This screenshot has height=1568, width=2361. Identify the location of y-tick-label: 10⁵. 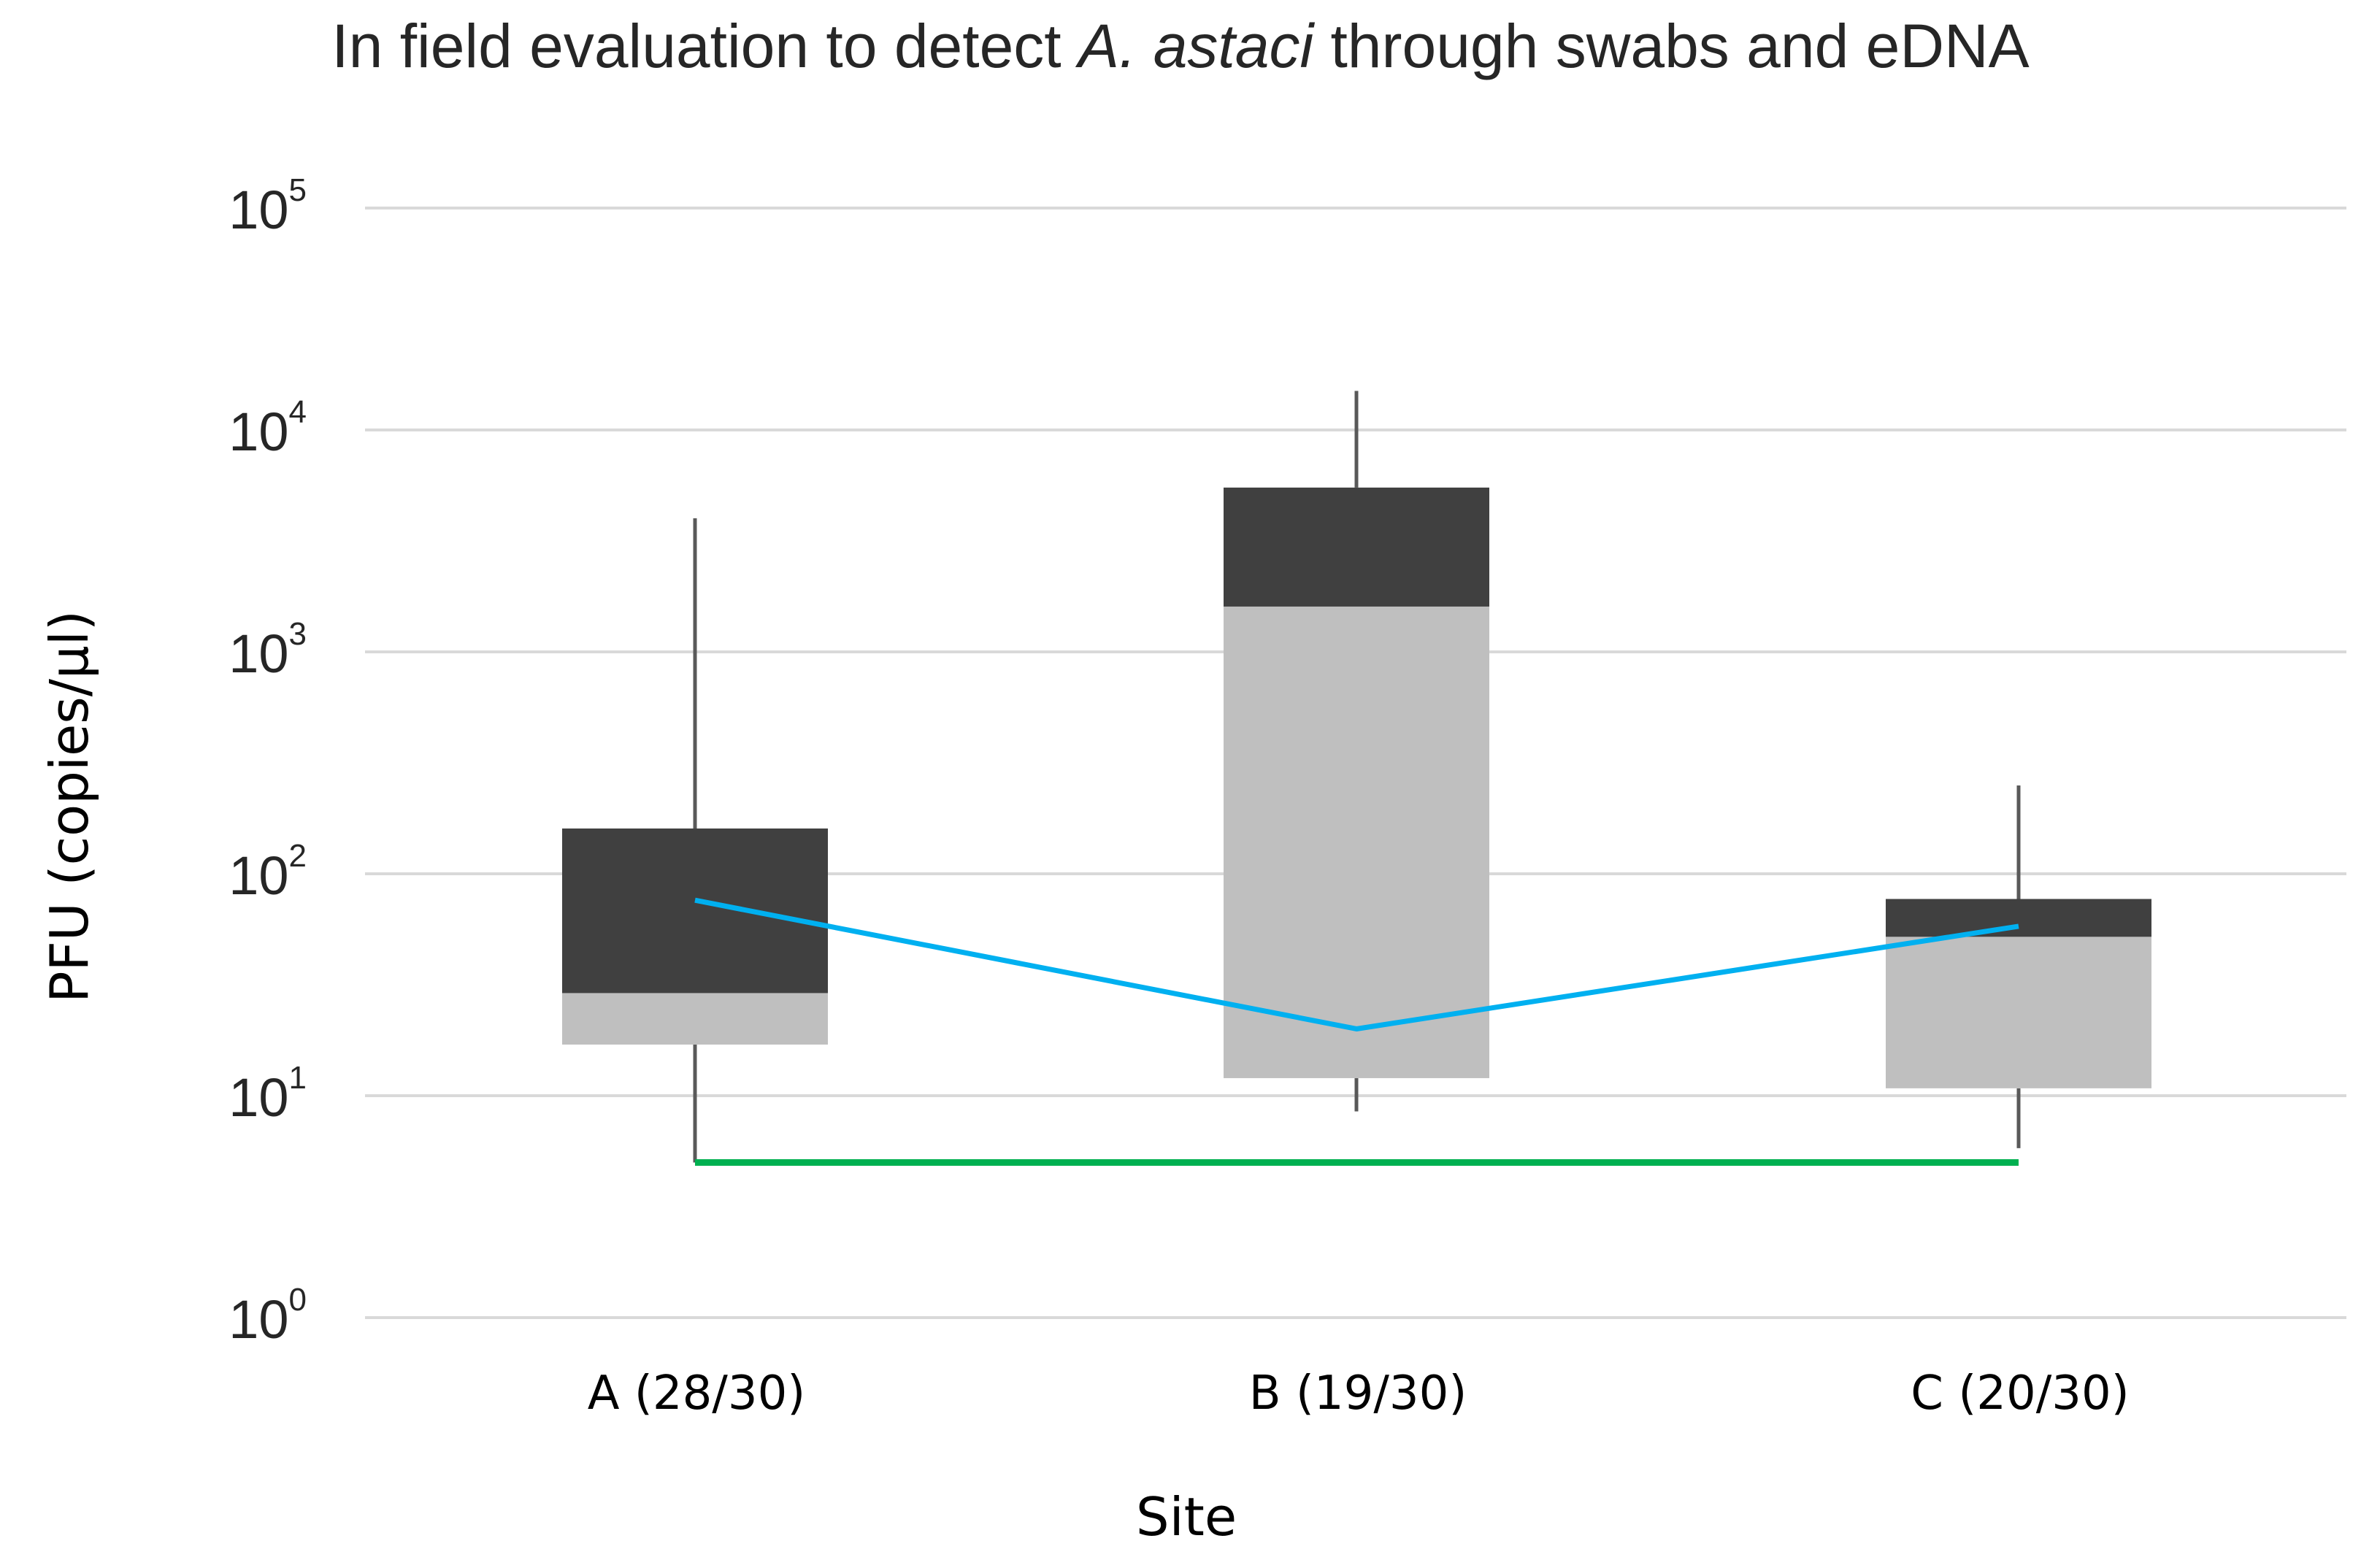
(268, 206).